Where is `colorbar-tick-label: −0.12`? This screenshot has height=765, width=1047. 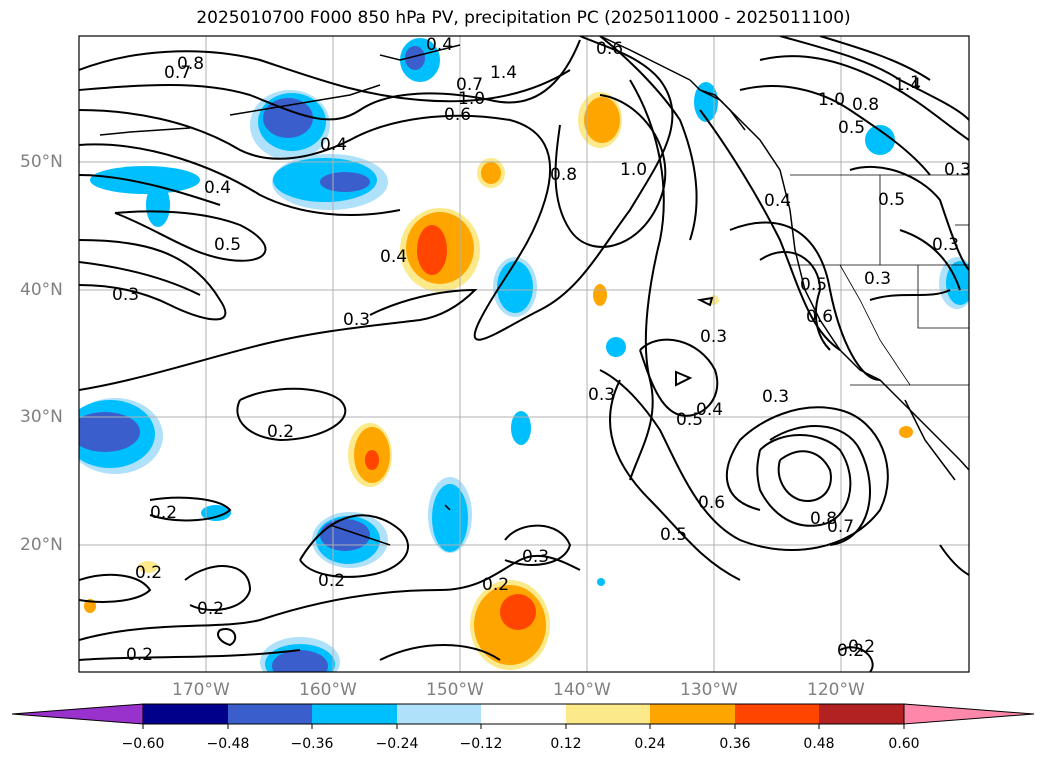
colorbar-tick-label: −0.12 is located at coordinates (481, 744).